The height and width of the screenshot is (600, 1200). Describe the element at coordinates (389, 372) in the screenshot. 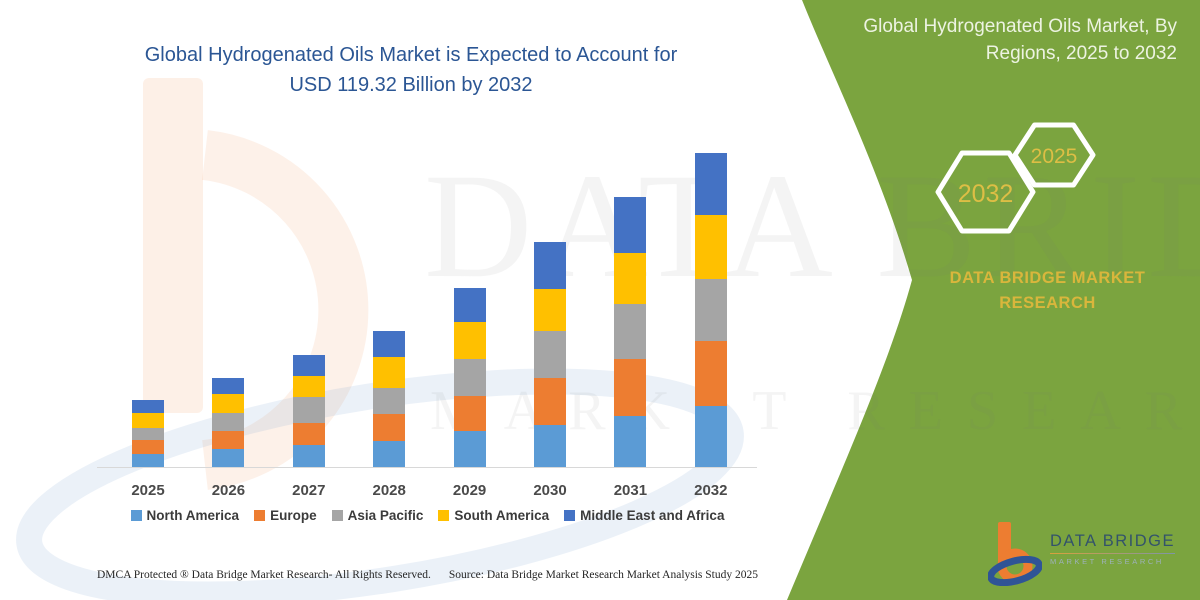

I see `bar-segment-south-america-2028` at that location.